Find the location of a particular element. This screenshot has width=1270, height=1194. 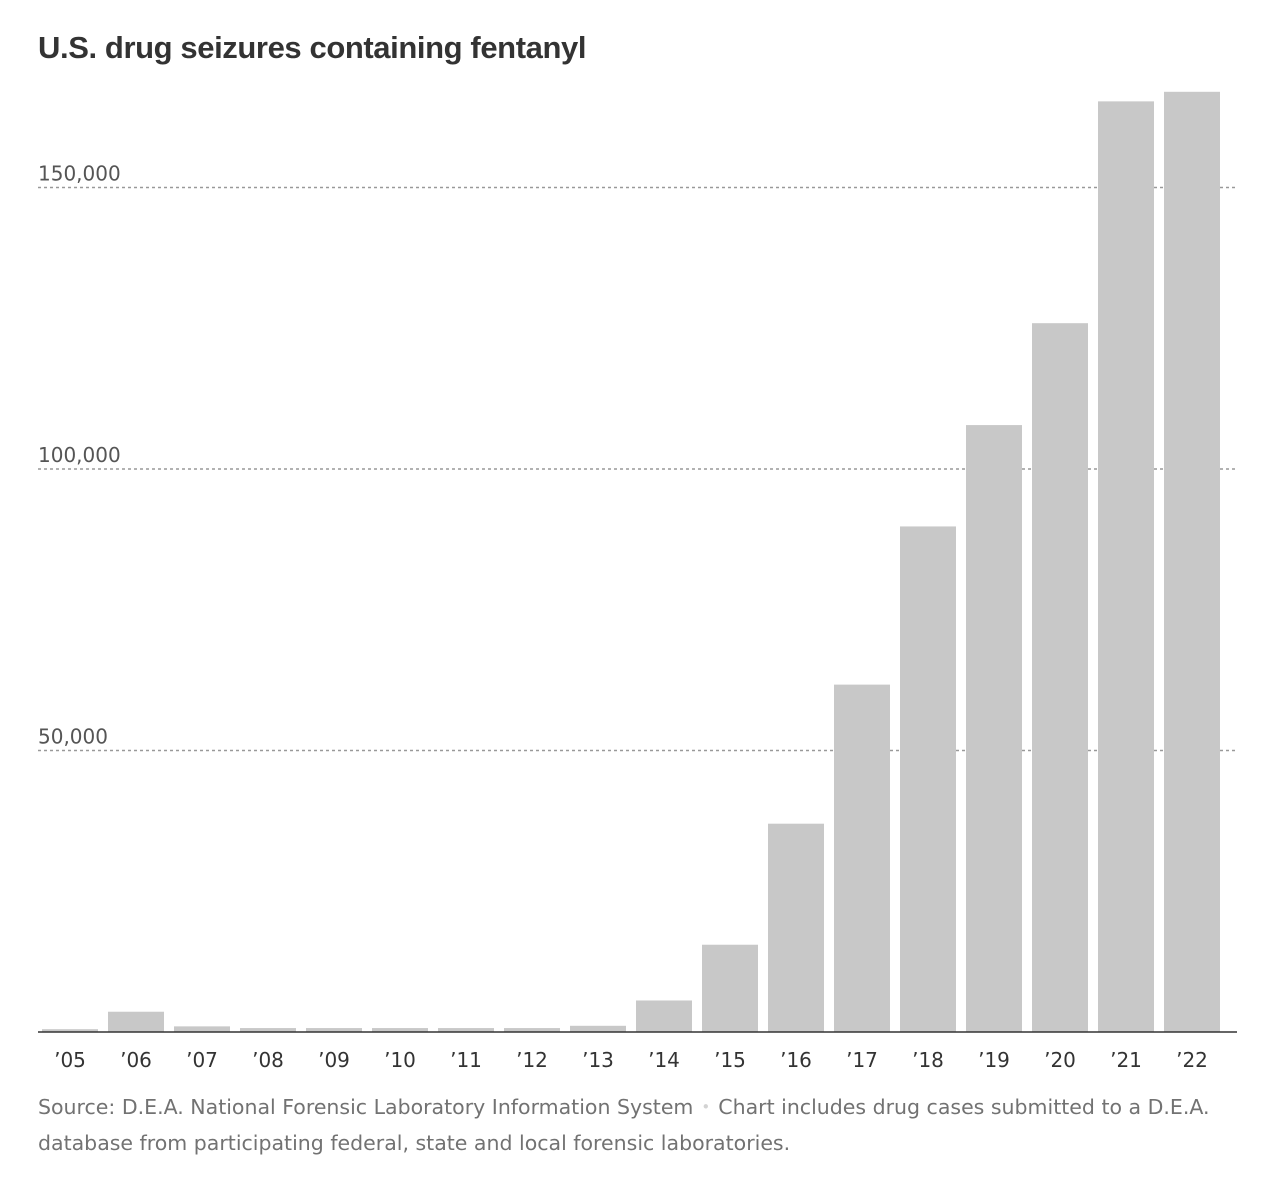

x-tick-label: ’17 is located at coordinates (862, 1060).